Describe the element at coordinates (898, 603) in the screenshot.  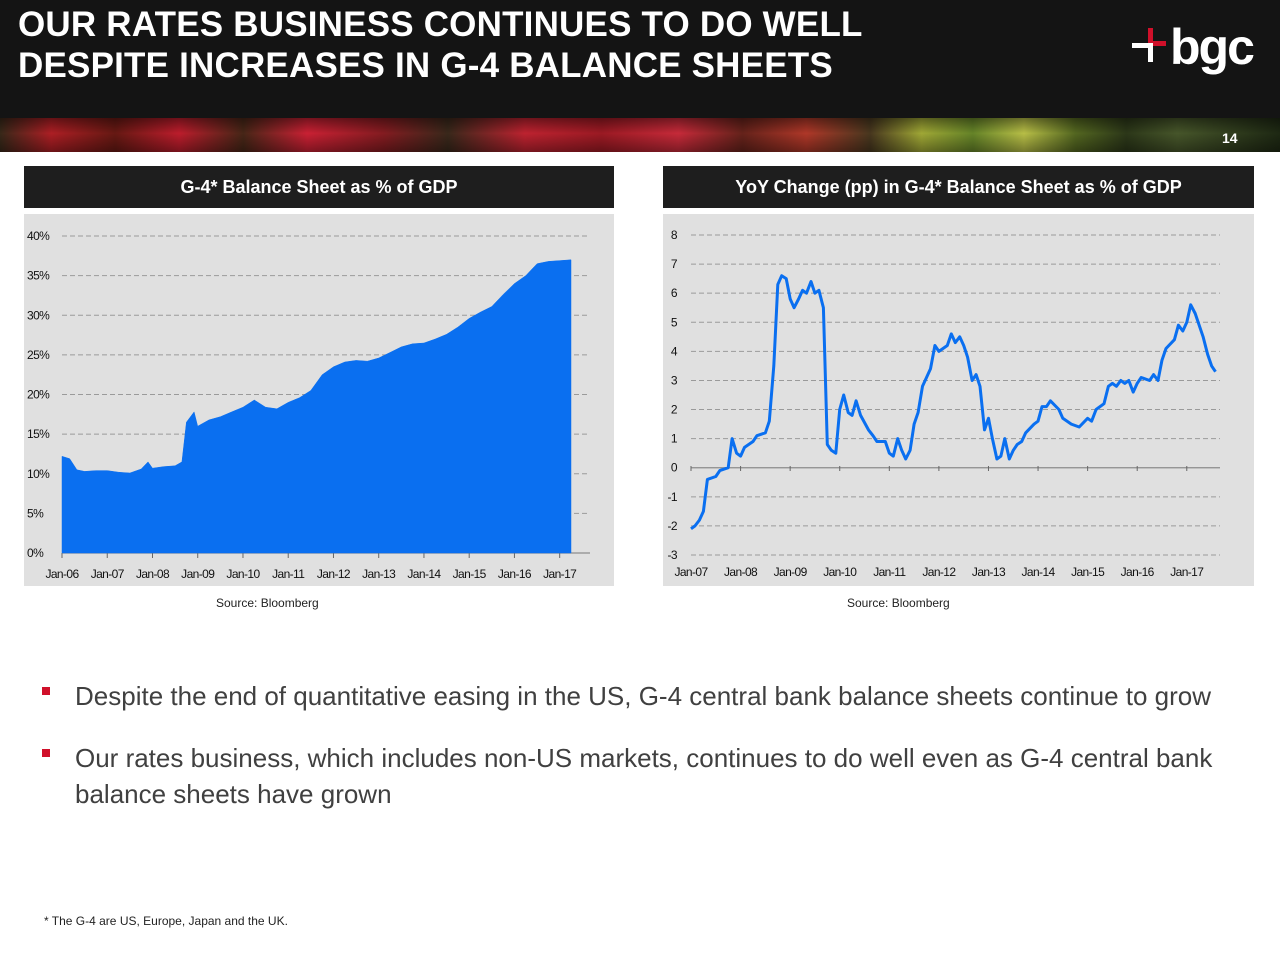
I see `right-chart-source: Source: Bloomberg` at that location.